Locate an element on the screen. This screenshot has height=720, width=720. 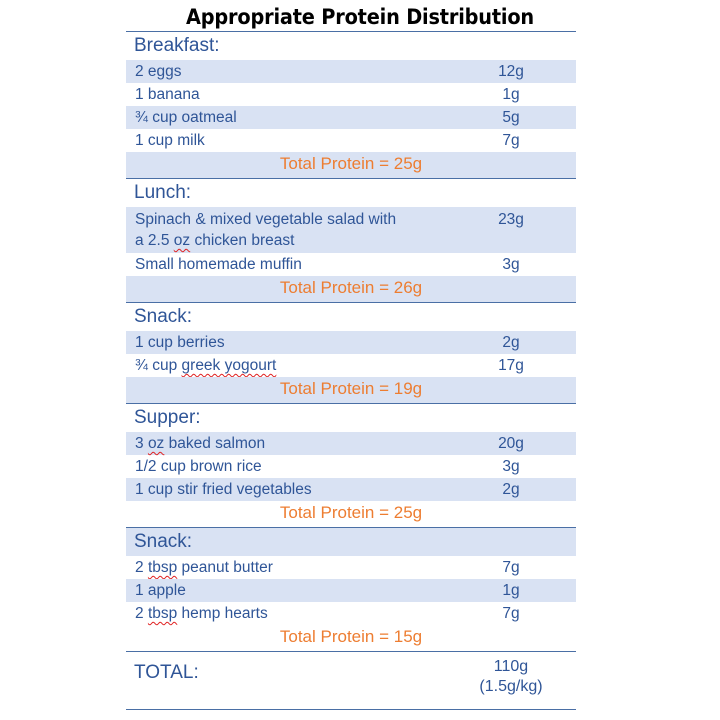
table-row: ¾ cup greek yogourt 17g is located at coordinates (329, 365).